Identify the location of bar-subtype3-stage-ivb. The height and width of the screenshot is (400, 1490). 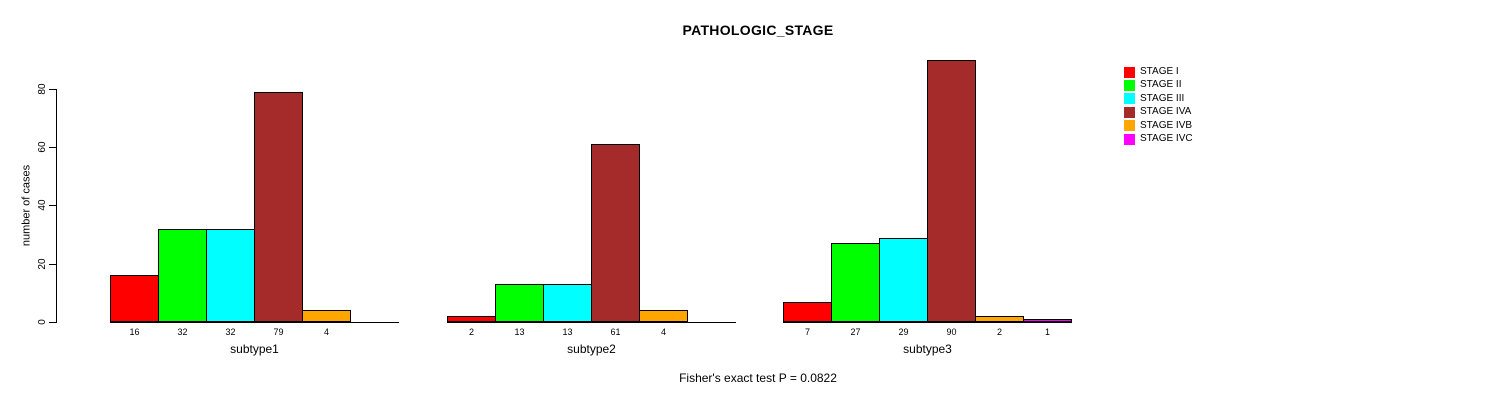
(999, 319).